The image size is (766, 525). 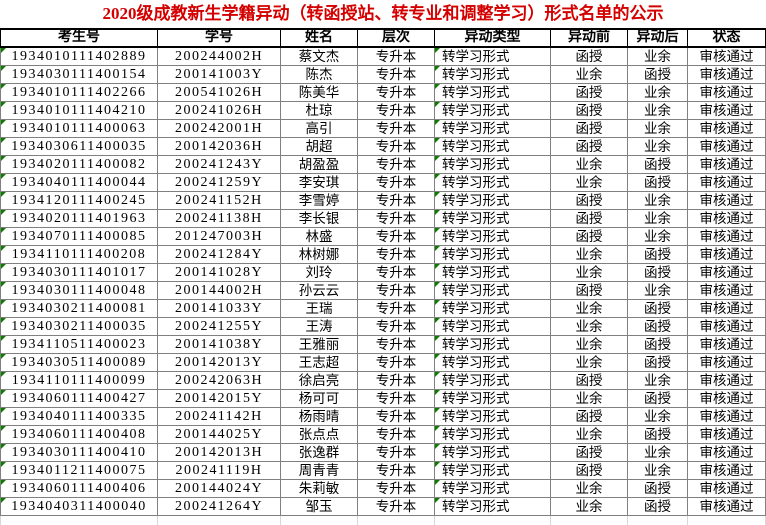 I want to click on cell-change-type-row8: 转学习形式, so click(x=493, y=183).